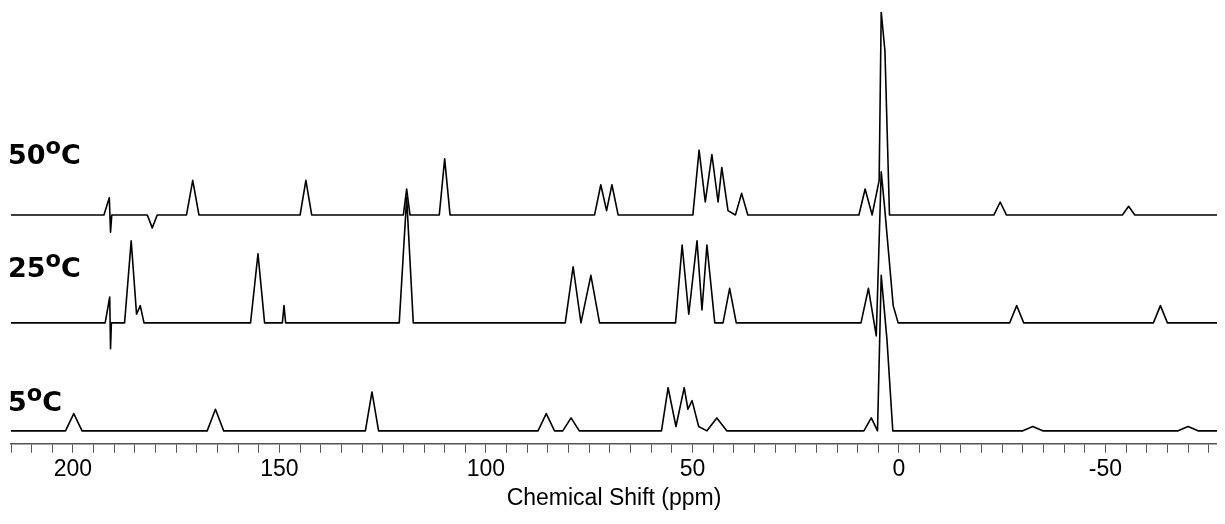  What do you see at coordinates (73, 467) in the screenshot?
I see `x-tick-label: 200` at bounding box center [73, 467].